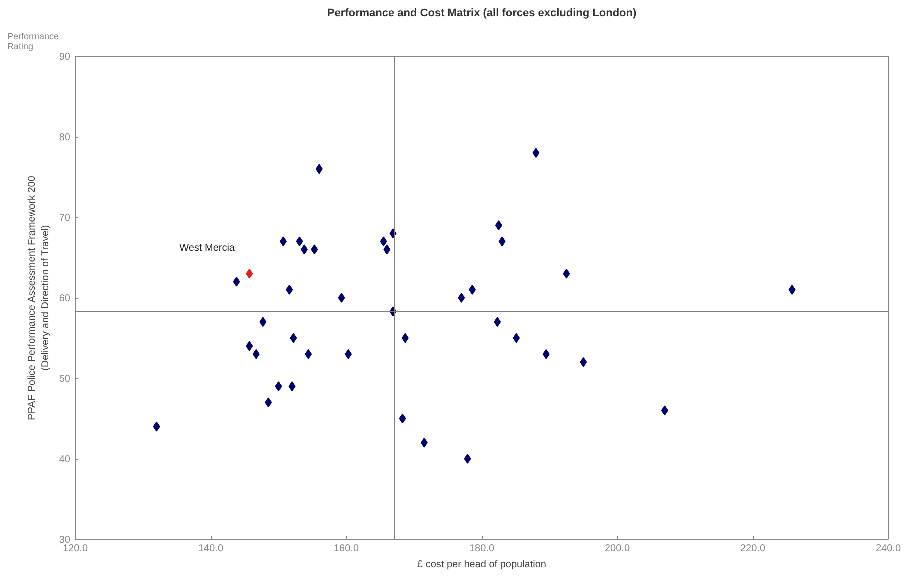 This screenshot has height=579, width=904. What do you see at coordinates (208, 248) in the screenshot?
I see `text: West Mercia` at bounding box center [208, 248].